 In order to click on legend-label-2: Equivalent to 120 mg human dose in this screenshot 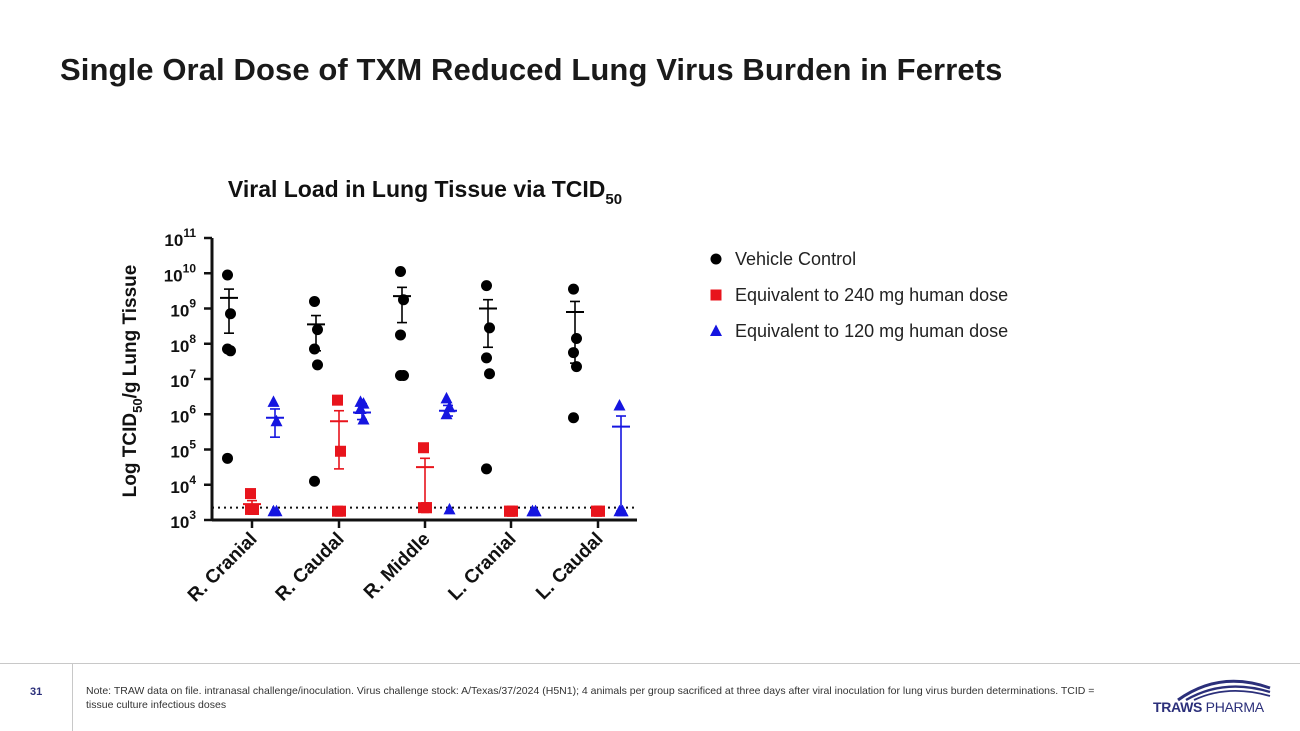, I will do `click(871, 331)`.